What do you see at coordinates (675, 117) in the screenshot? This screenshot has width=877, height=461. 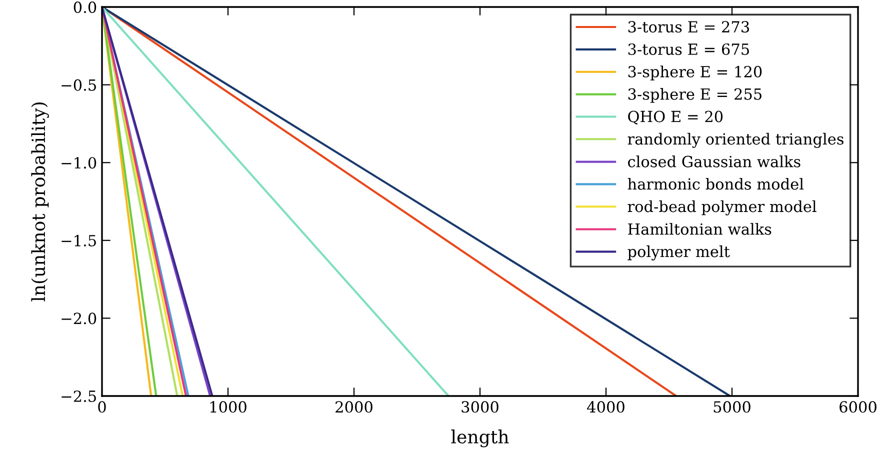 I see `legend-label: QHO E = 20` at bounding box center [675, 117].